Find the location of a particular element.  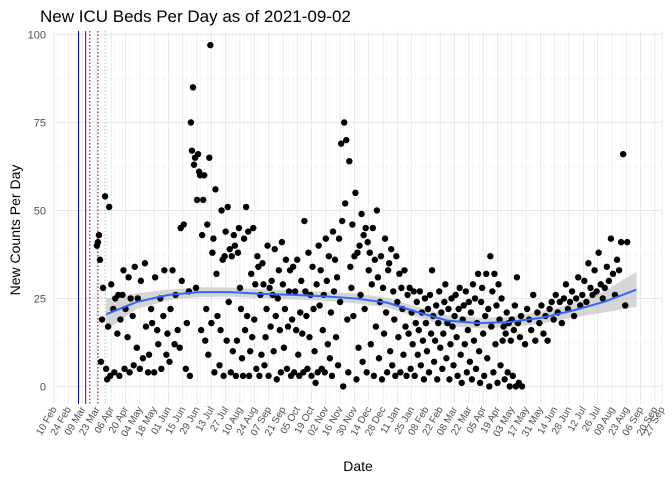

y-tick-label: 50 is located at coordinates (40, 211).